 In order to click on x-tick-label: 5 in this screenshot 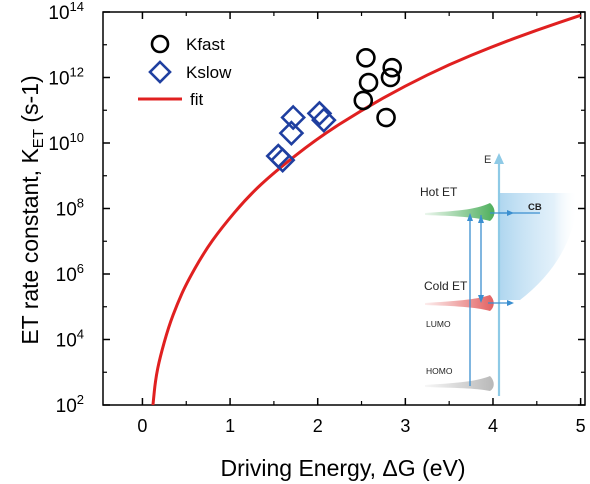, I will do `click(581, 426)`.